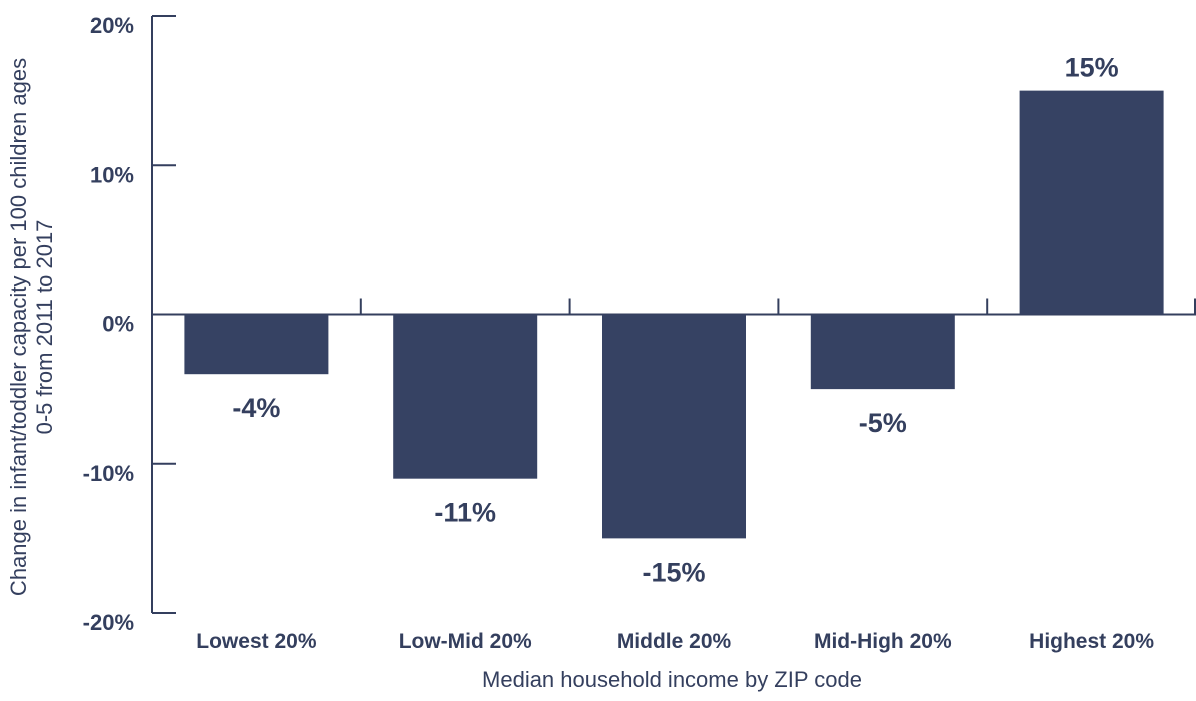  Describe the element at coordinates (112, 174) in the screenshot. I see `y-tick-label: 10%` at that location.